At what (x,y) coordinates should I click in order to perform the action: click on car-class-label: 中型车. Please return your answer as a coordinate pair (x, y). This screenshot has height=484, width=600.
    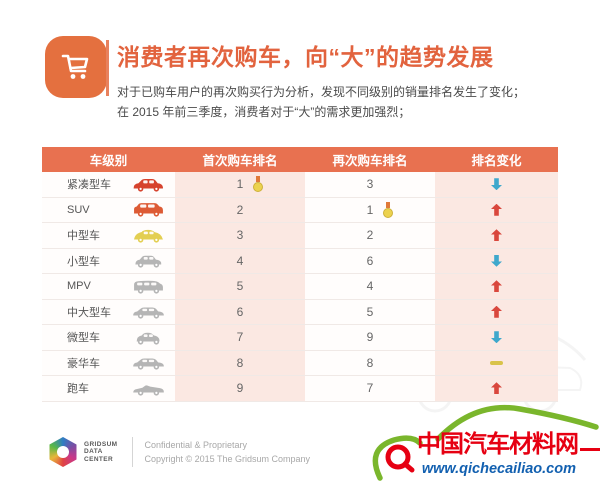
    Looking at the image, I should click on (83, 236).